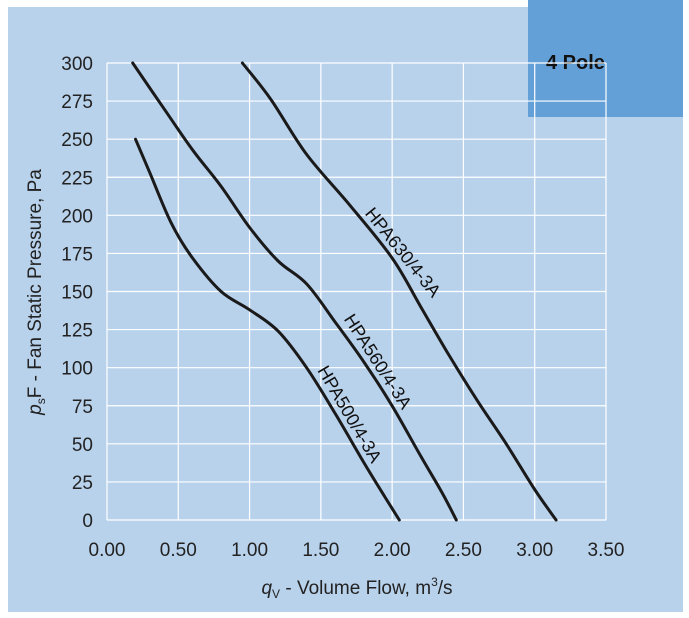 The height and width of the screenshot is (618, 689). I want to click on x-tick-label: 0.50, so click(178, 550).